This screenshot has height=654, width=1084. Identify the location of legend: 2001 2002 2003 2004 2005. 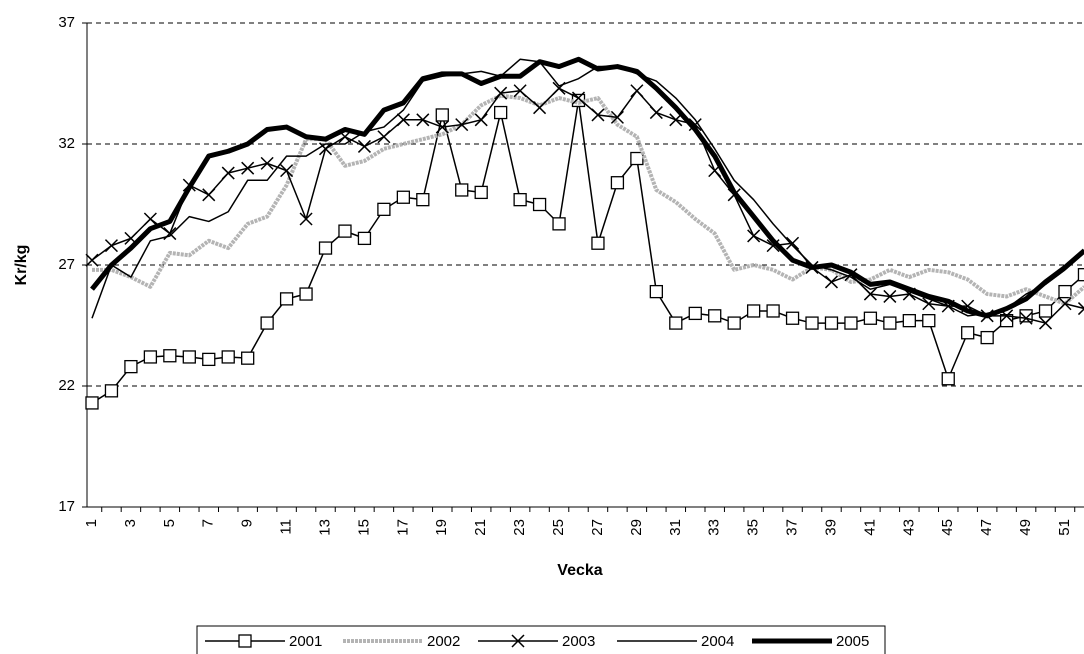
(541, 639).